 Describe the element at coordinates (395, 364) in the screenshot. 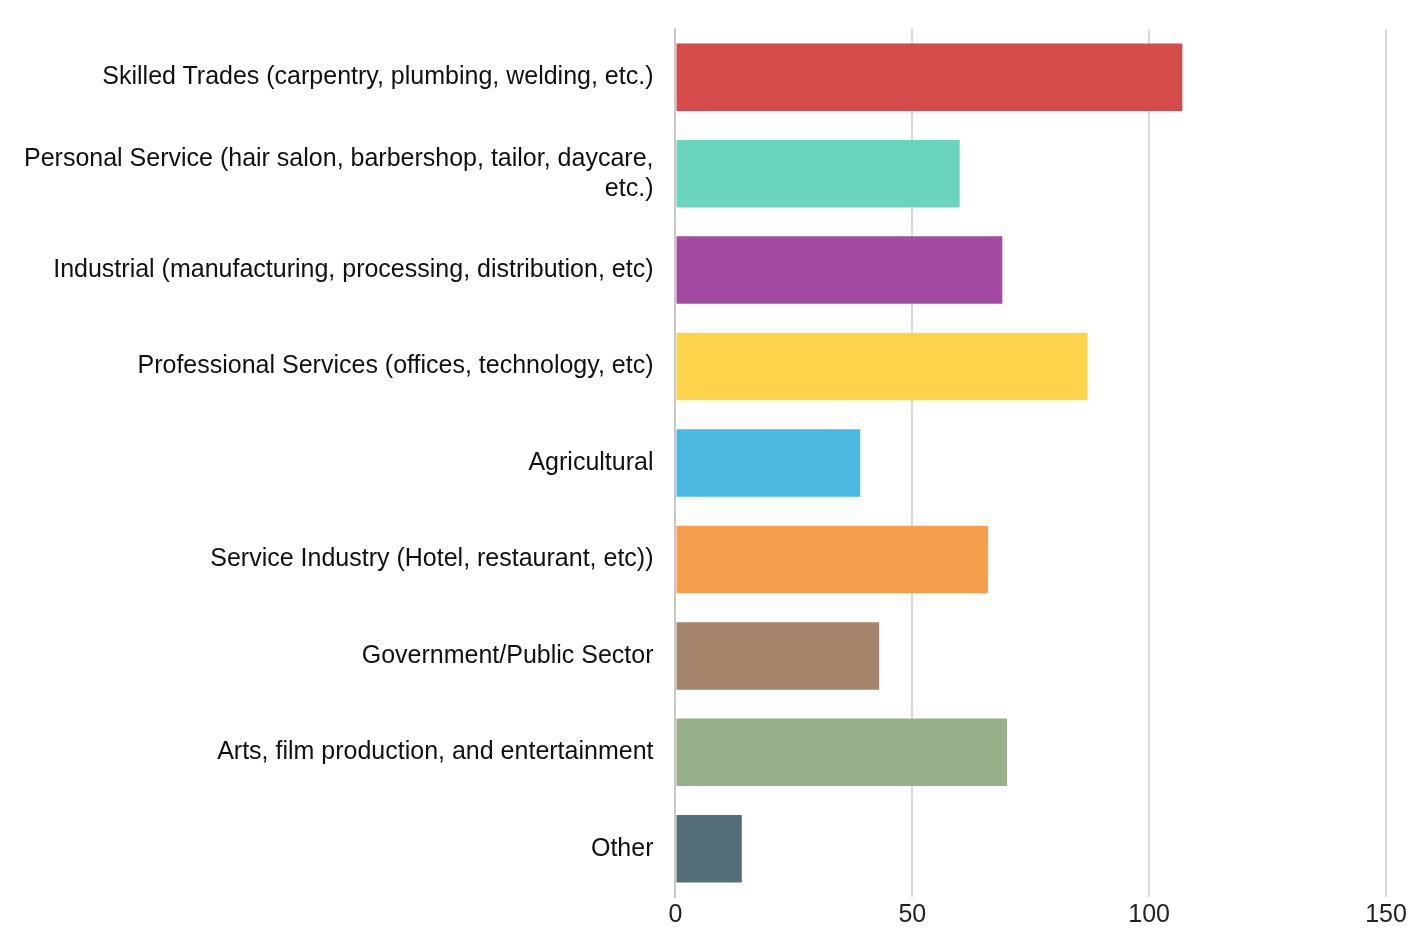

I see `y-tick-label: Professional Services (offices, technology, etc)` at that location.